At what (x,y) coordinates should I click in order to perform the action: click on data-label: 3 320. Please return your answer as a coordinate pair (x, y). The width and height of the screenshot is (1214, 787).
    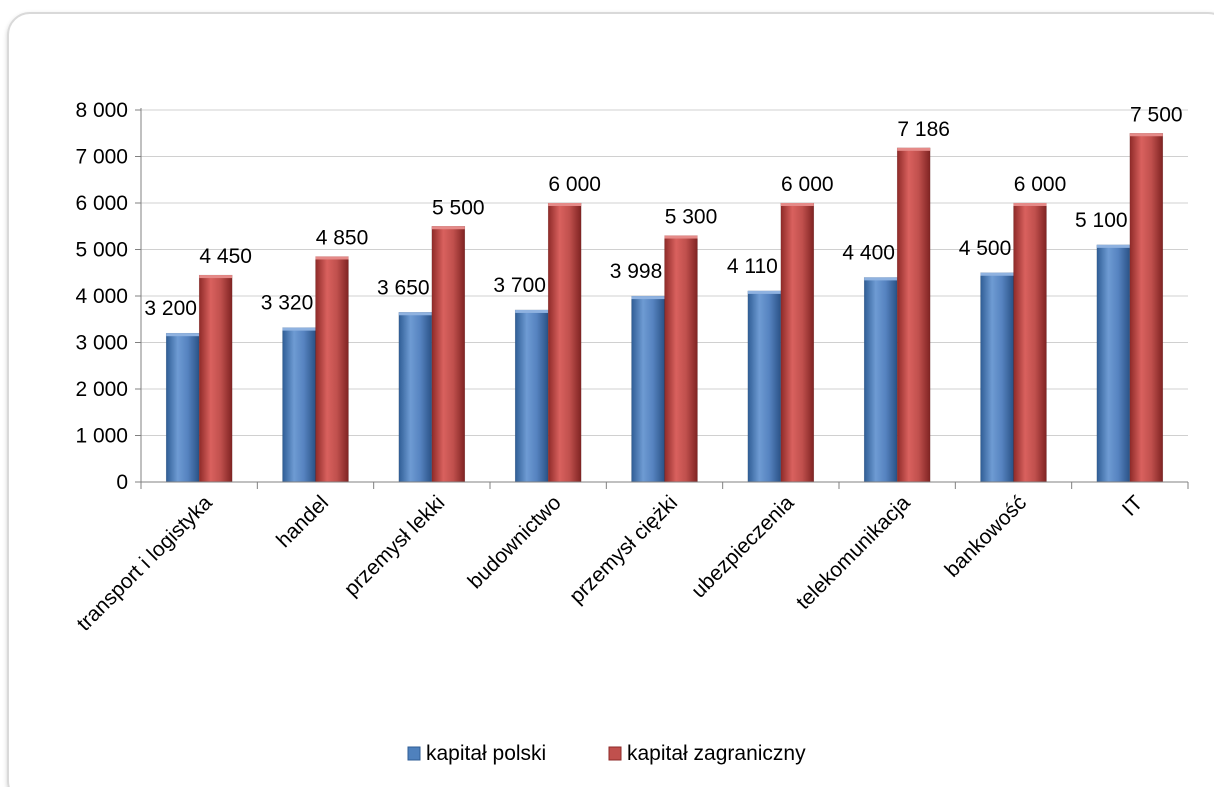
    Looking at the image, I should click on (287, 303).